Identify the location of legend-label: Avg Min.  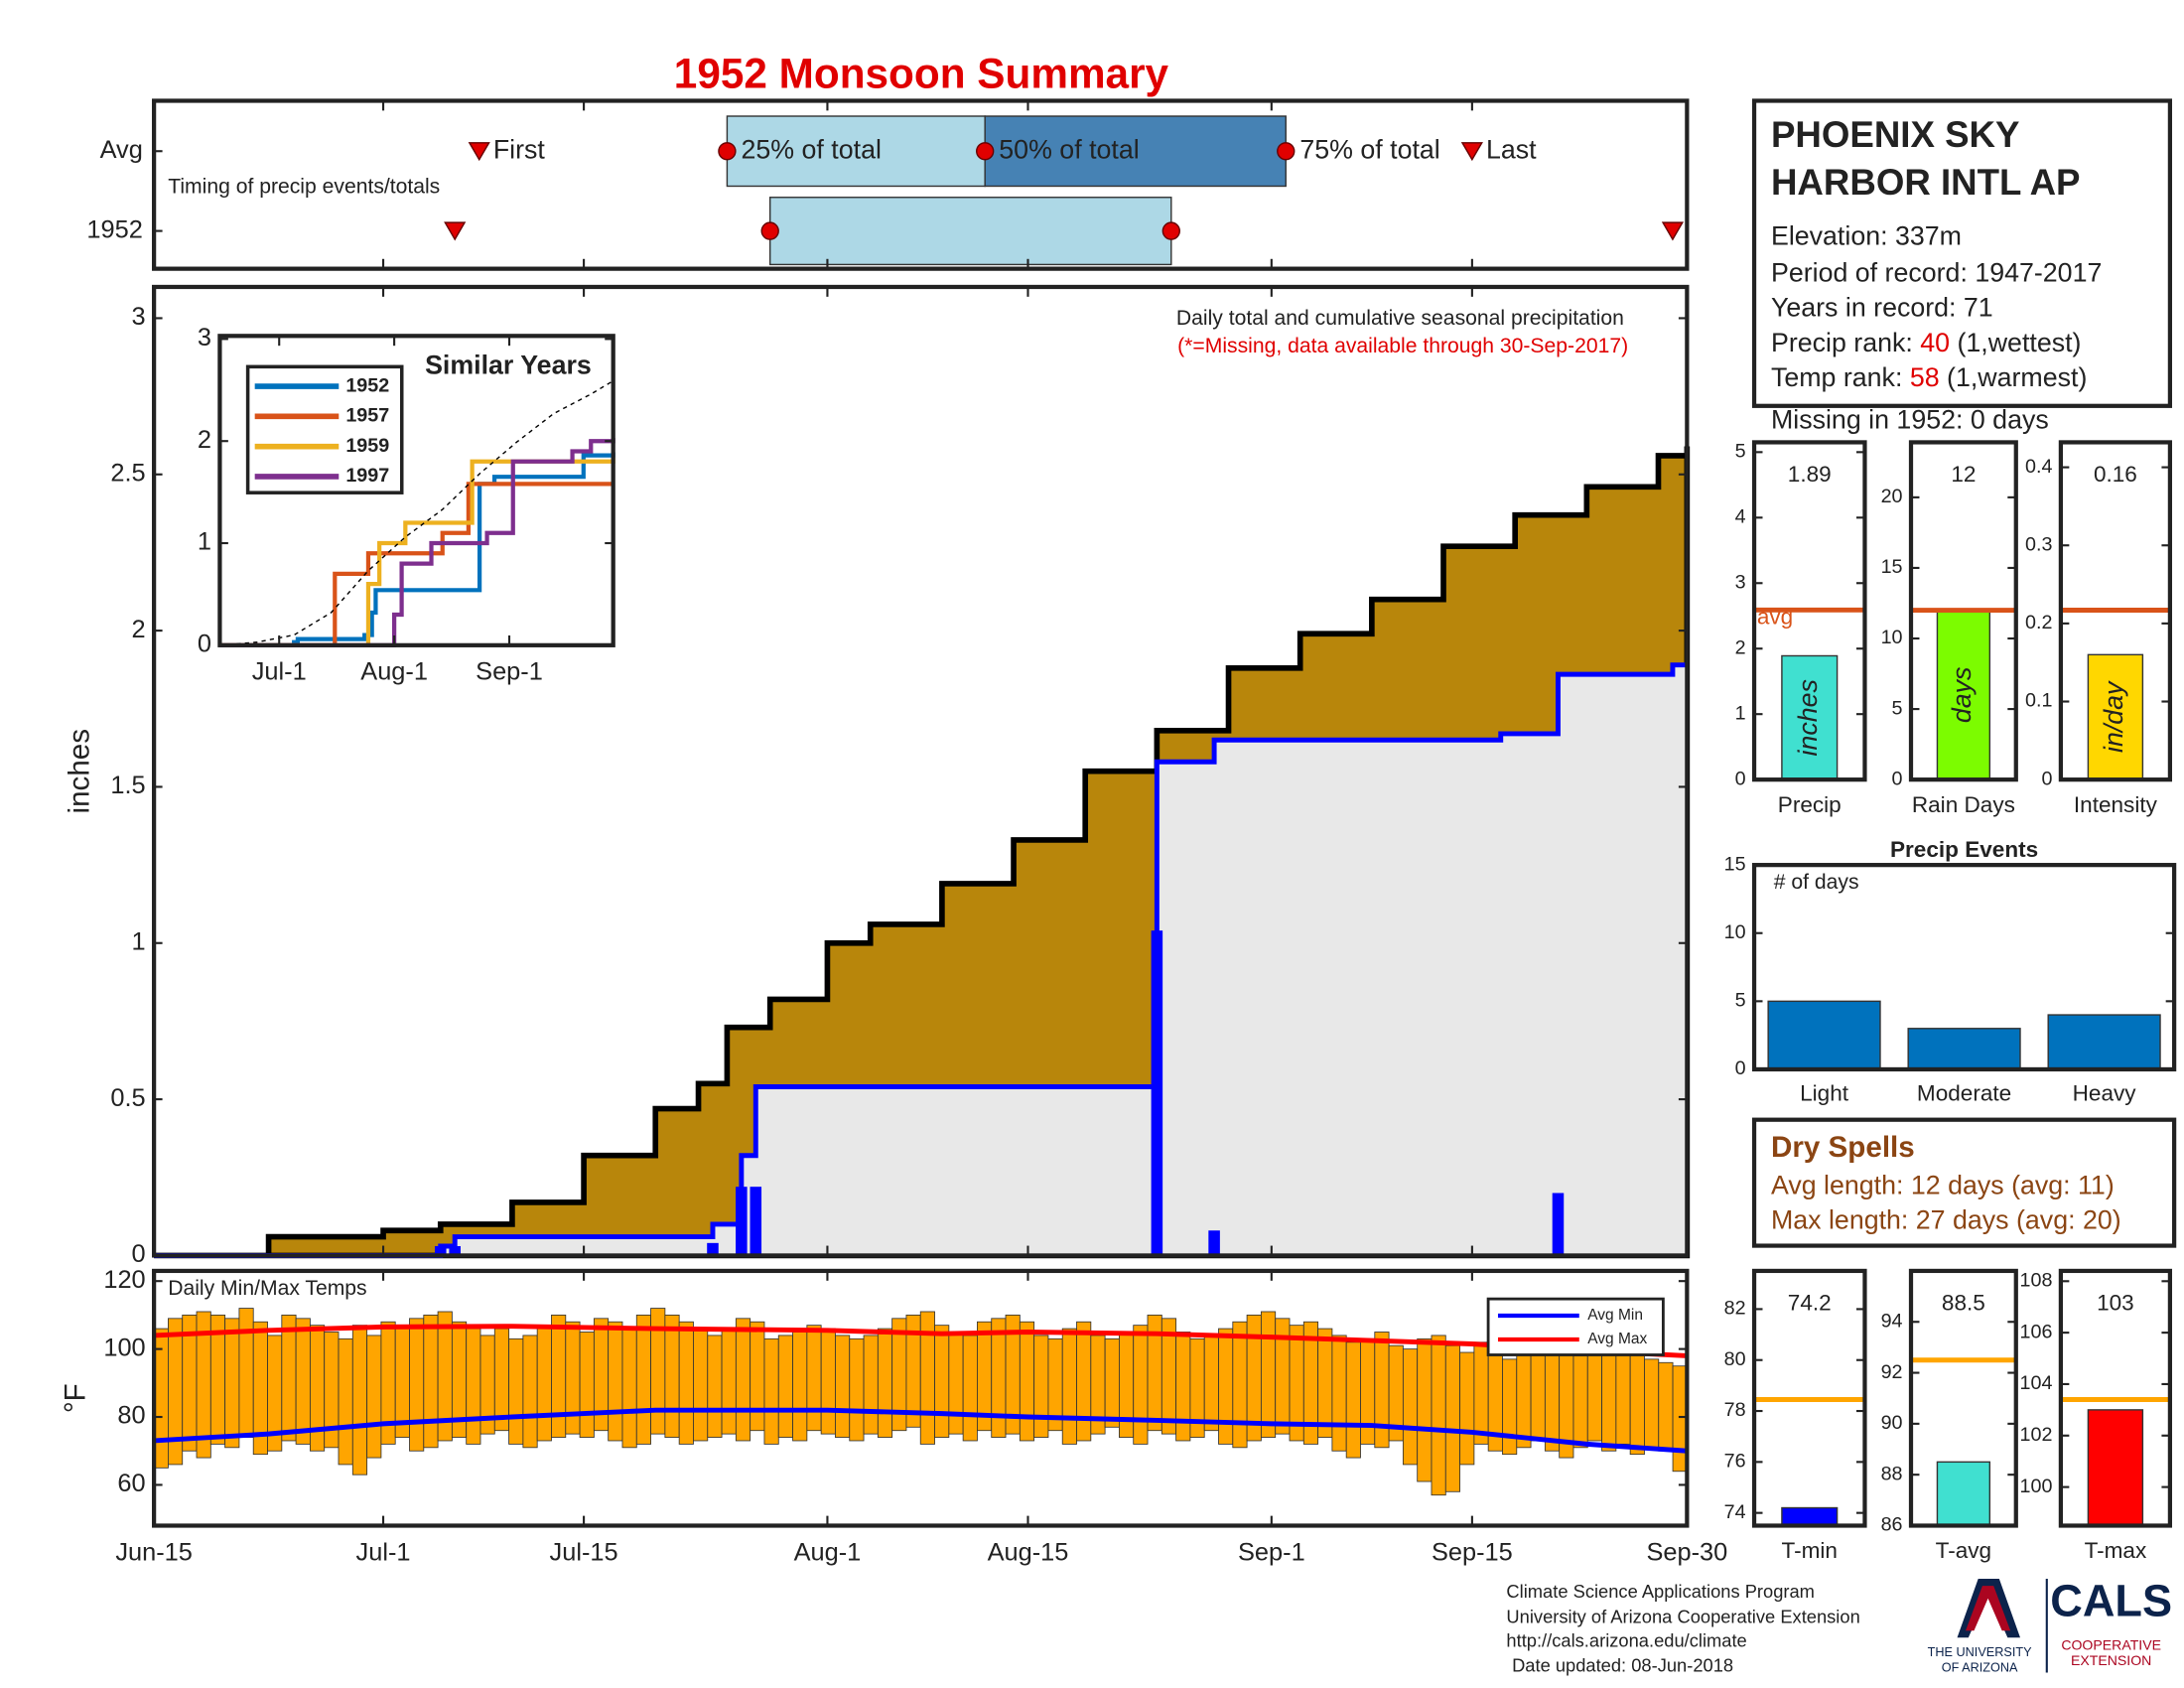
(1615, 1315).